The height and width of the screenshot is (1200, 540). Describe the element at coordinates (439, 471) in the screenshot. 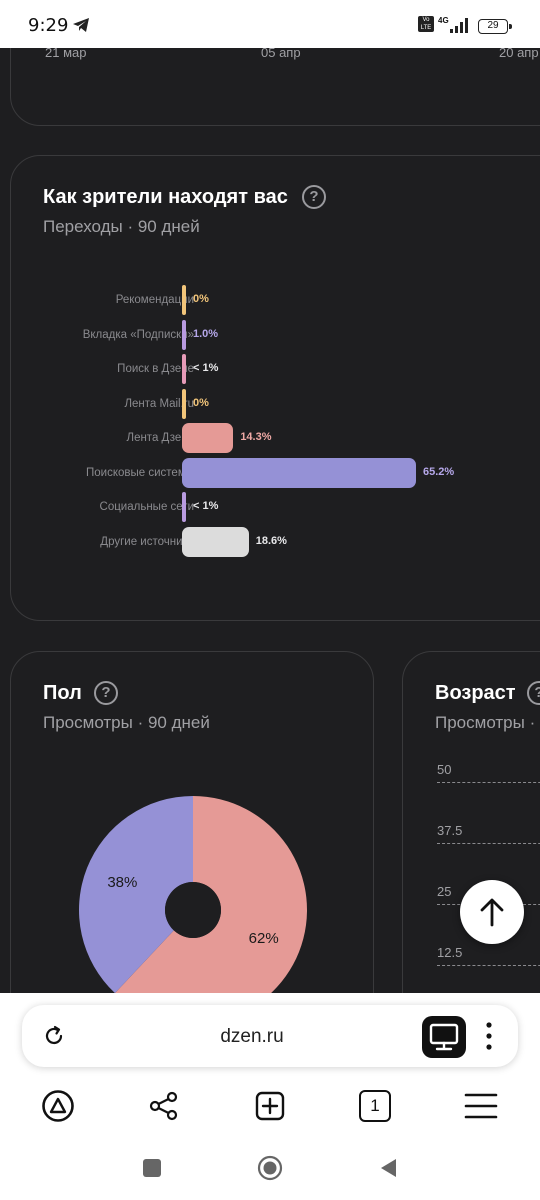

I see `bar-value-label: 65.2%` at that location.